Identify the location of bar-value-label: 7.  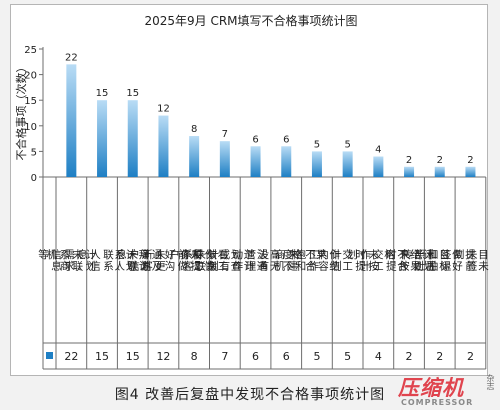
(225, 134).